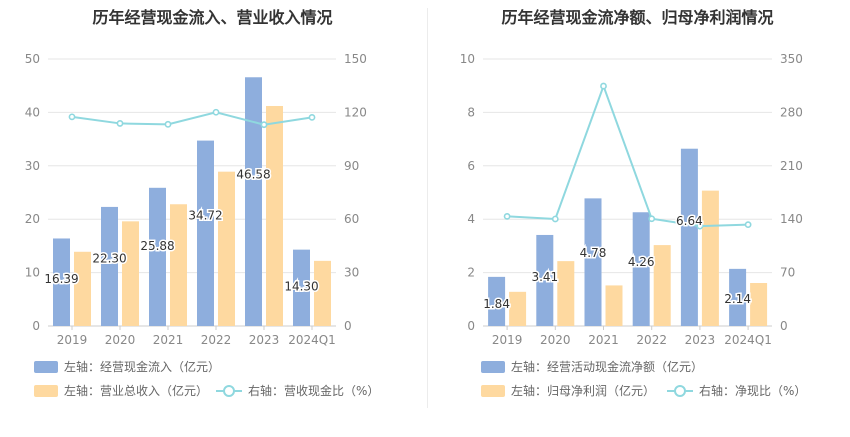 This screenshot has height=437, width=850. I want to click on right-axis-tick-label: 280, so click(791, 112).